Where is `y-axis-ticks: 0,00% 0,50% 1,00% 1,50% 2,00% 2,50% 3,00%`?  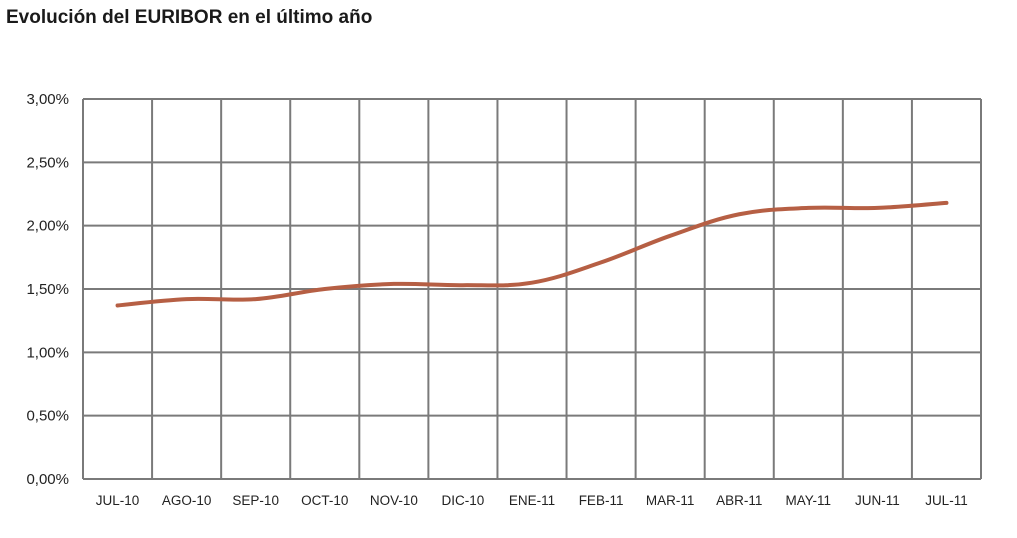 y-axis-ticks: 0,00% 0,50% 1,00% 1,50% 2,00% 2,50% 3,00% is located at coordinates (47, 289).